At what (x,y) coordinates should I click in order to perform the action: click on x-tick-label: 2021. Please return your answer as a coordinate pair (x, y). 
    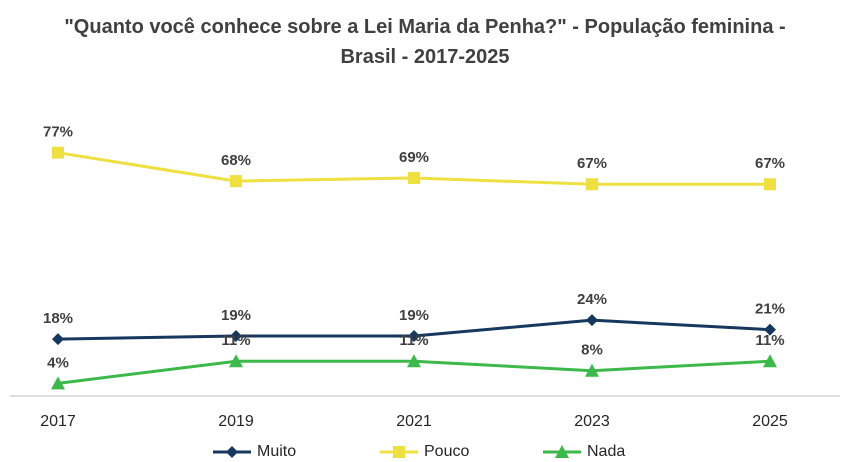
    Looking at the image, I should click on (414, 421).